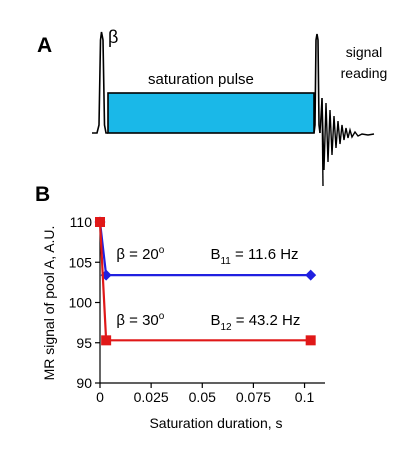 The image size is (420, 450). Describe the element at coordinates (253, 397) in the screenshot. I see `x-tick-label: 0.075` at that location.